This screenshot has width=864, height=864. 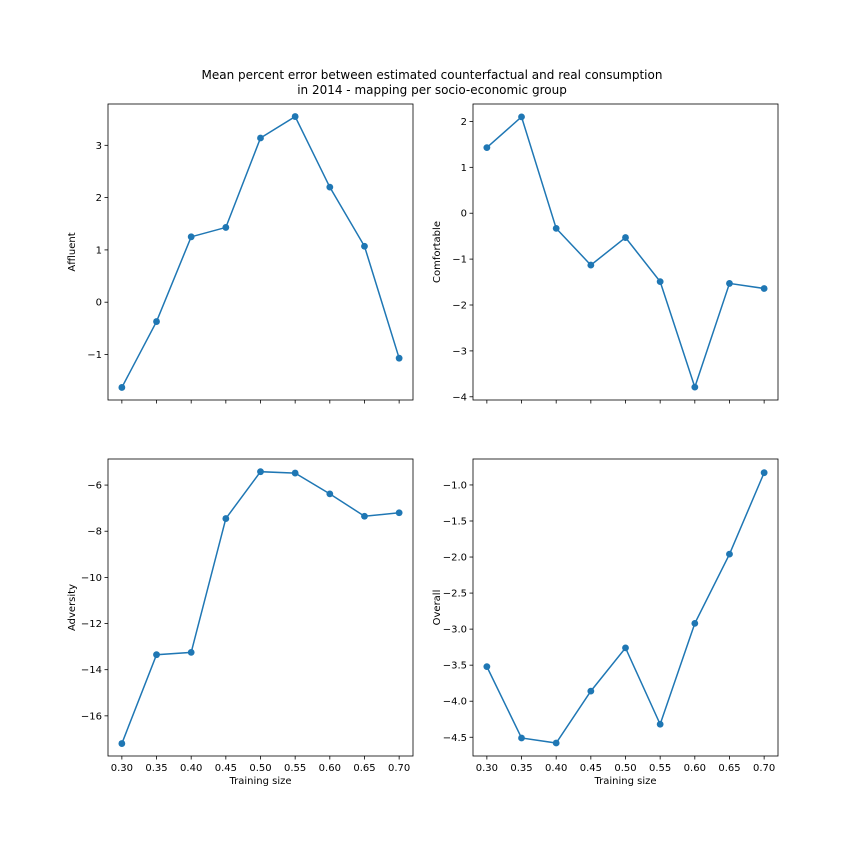 I want to click on plot-frame-comfortable, so click(x=625, y=252).